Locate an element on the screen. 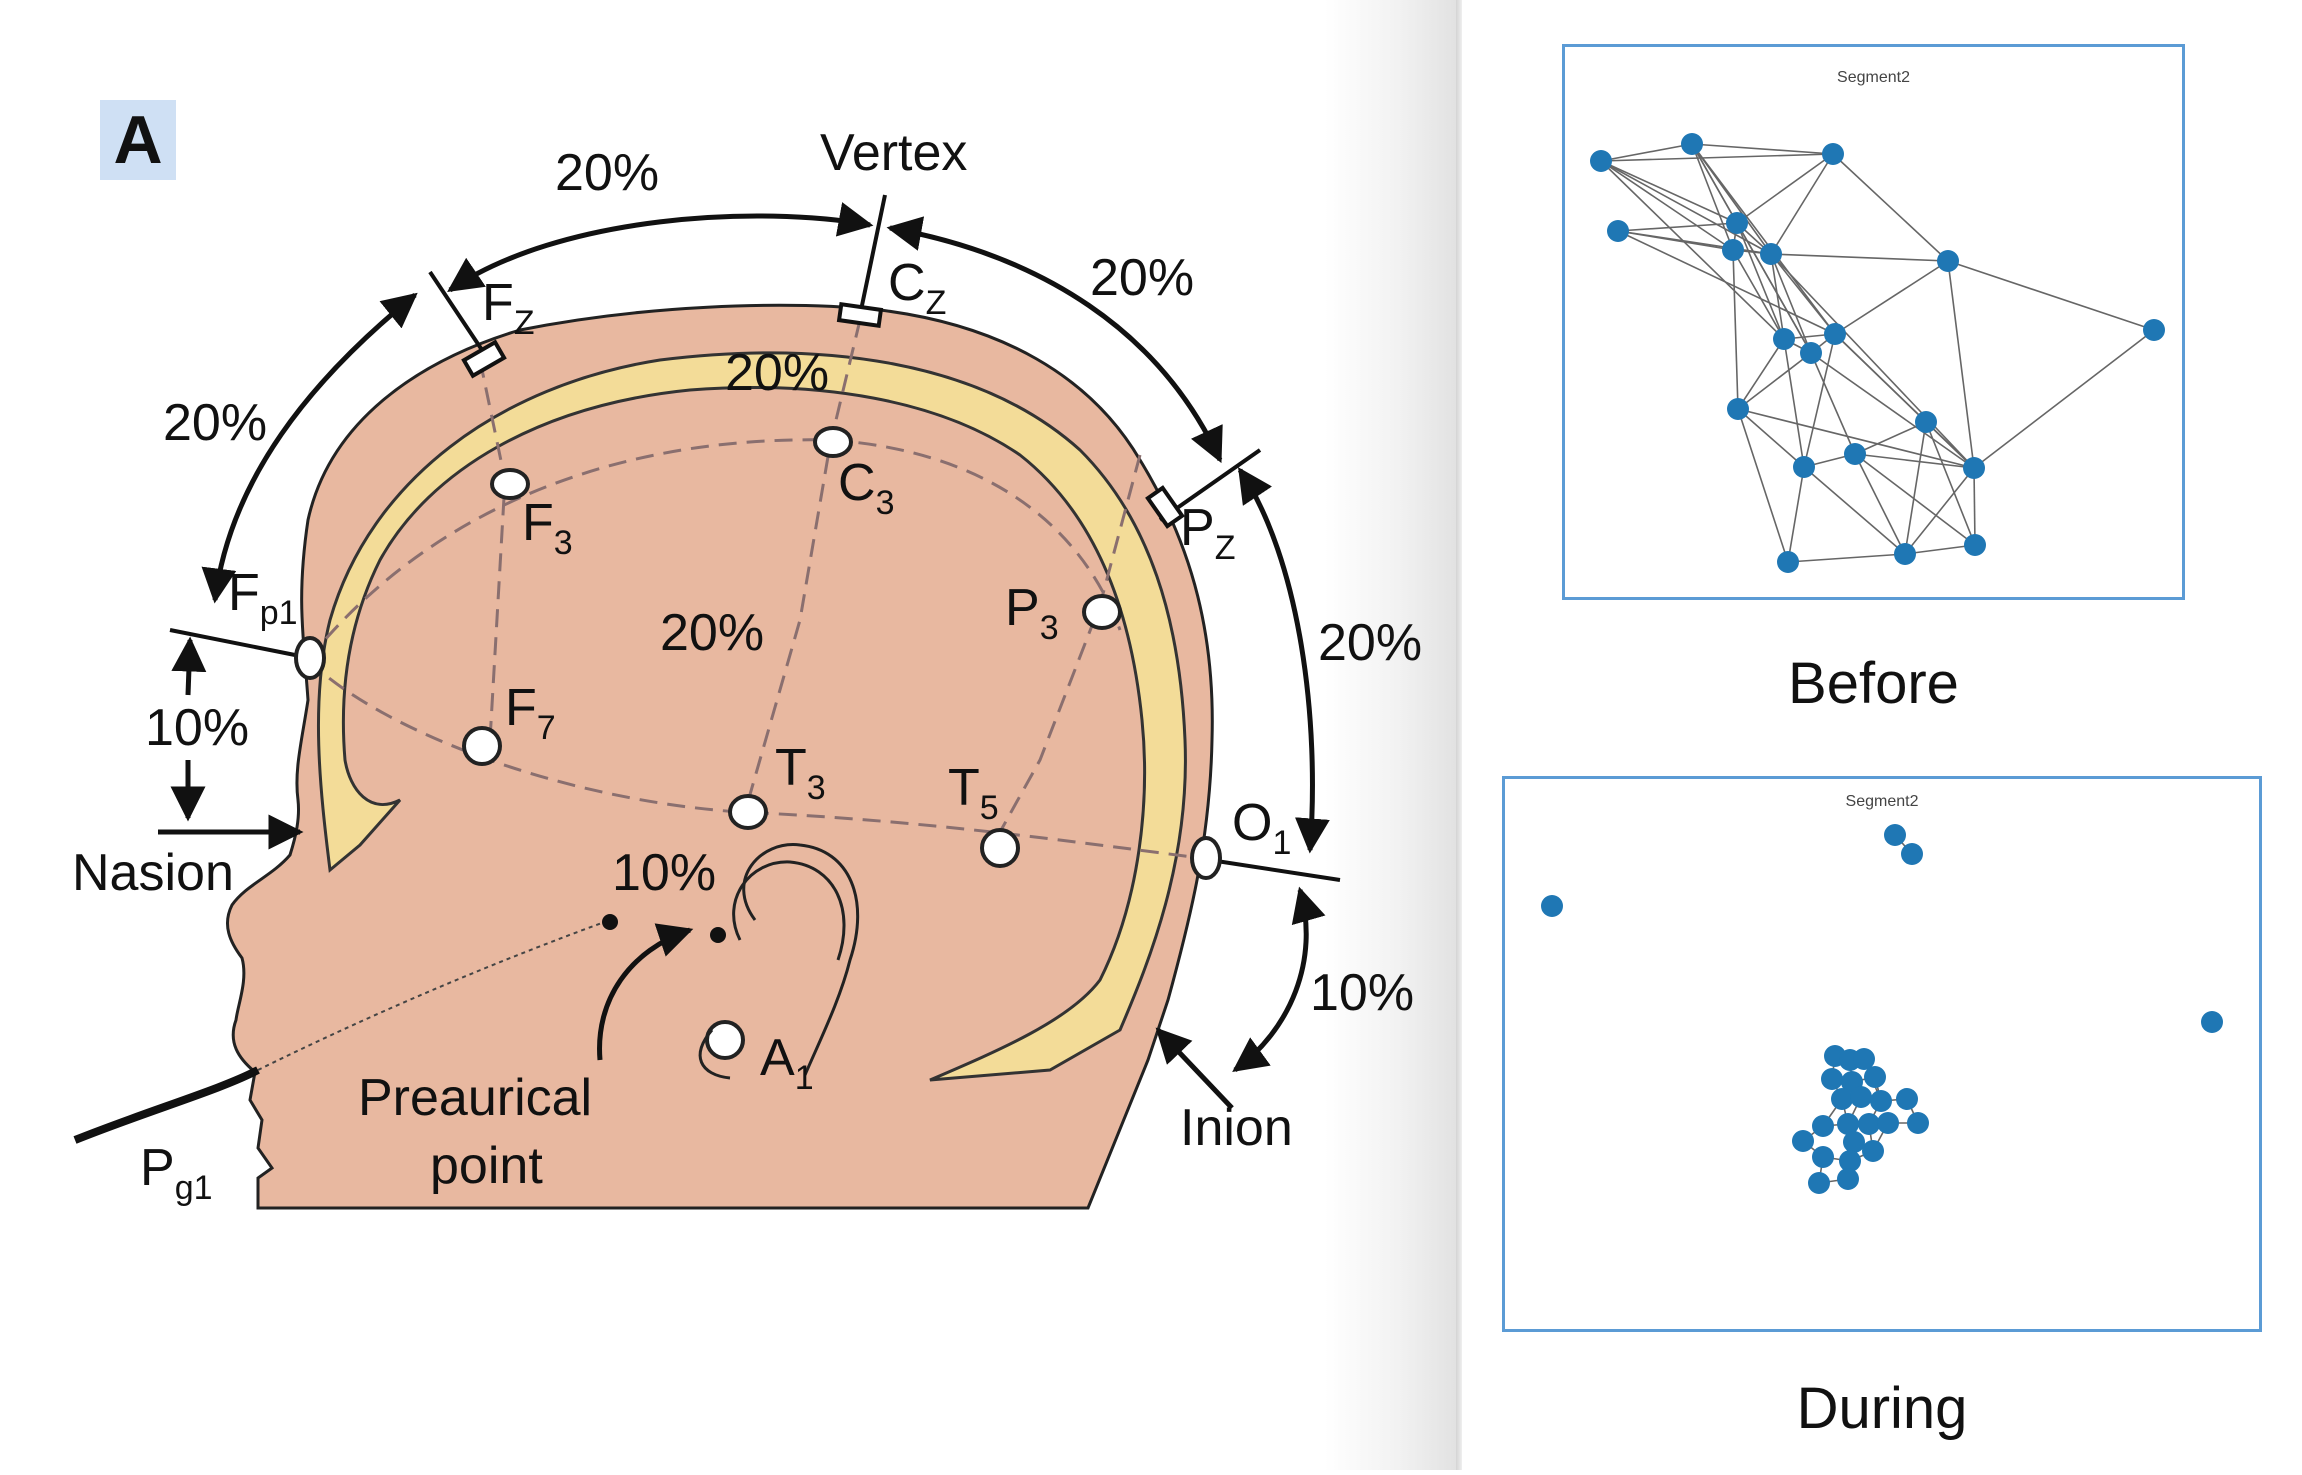  figure-label-bg is located at coordinates (138, 140).